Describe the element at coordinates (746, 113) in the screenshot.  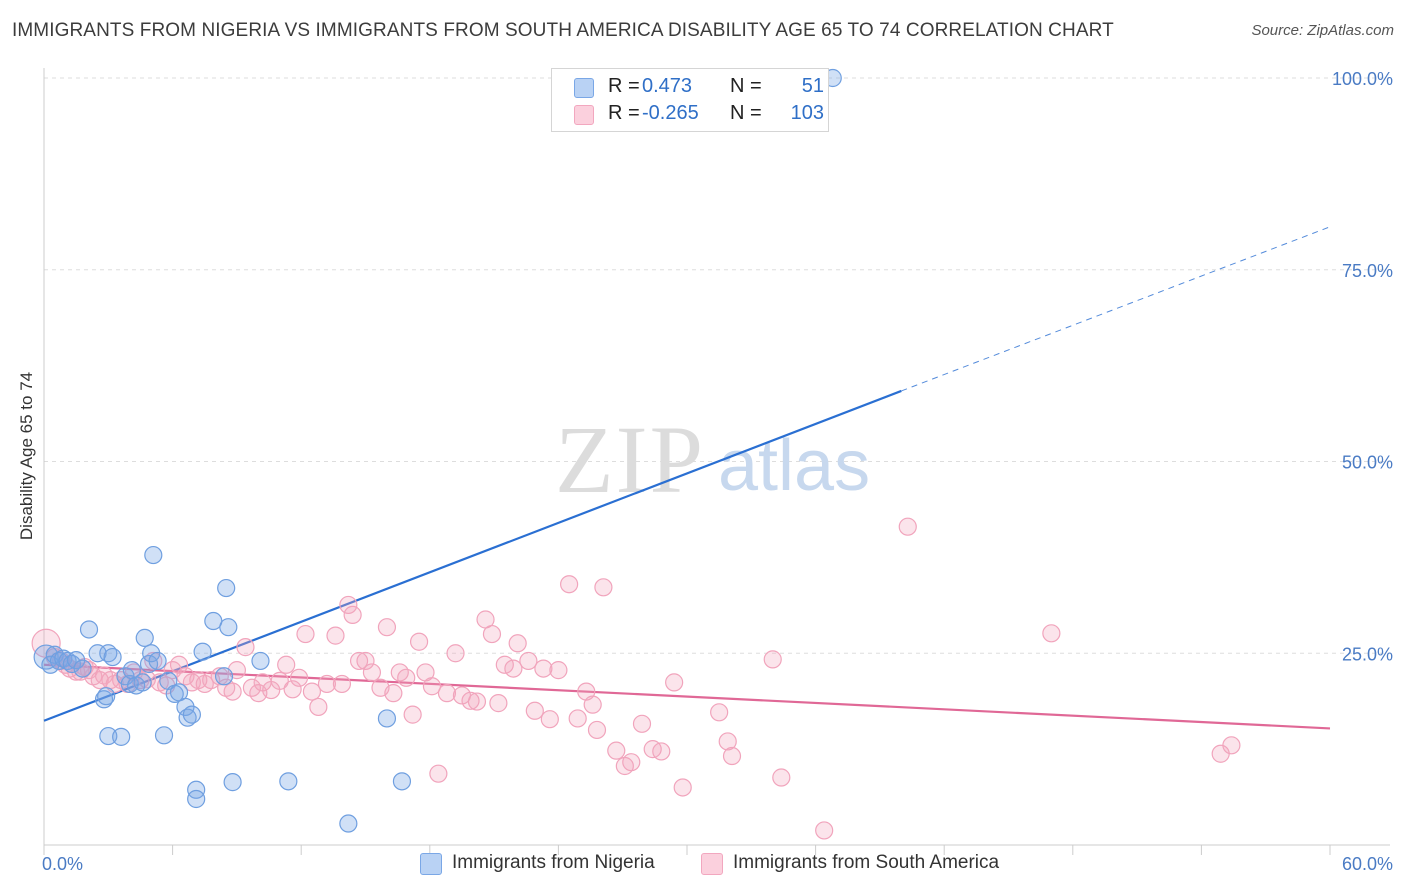
I see `legend-n-label: N =` at that location.